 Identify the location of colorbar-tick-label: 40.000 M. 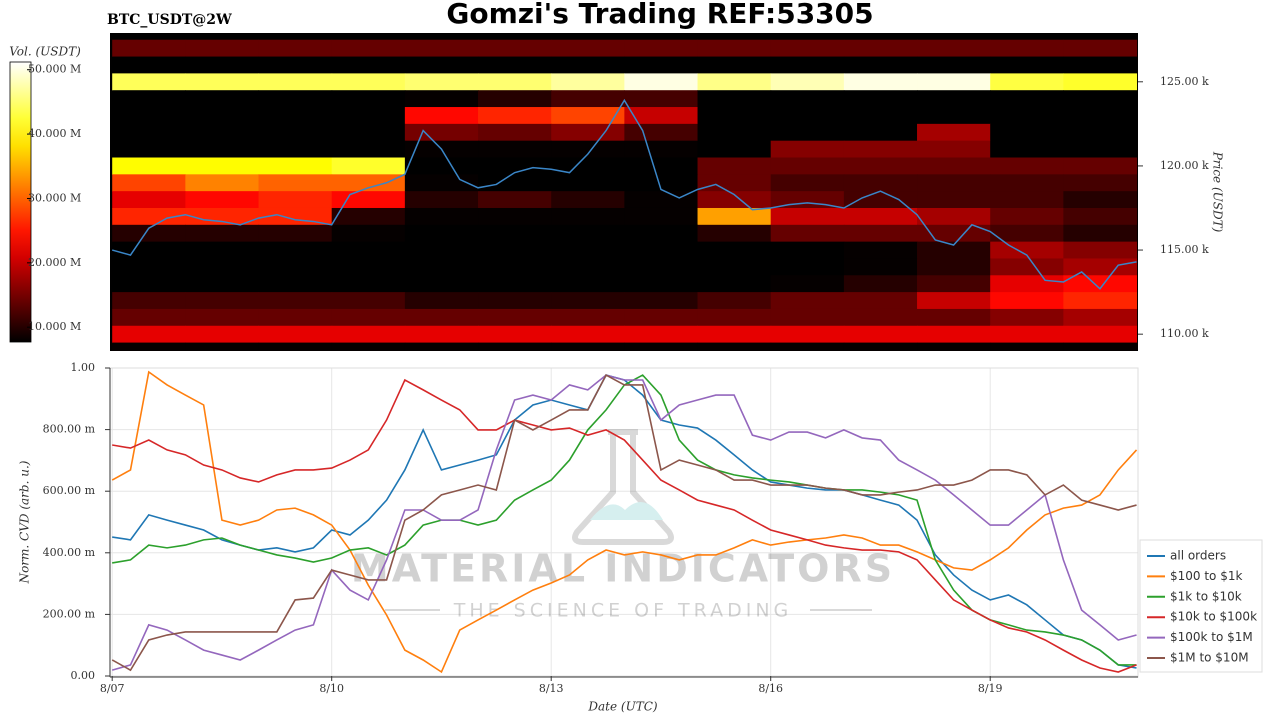
(54, 133).